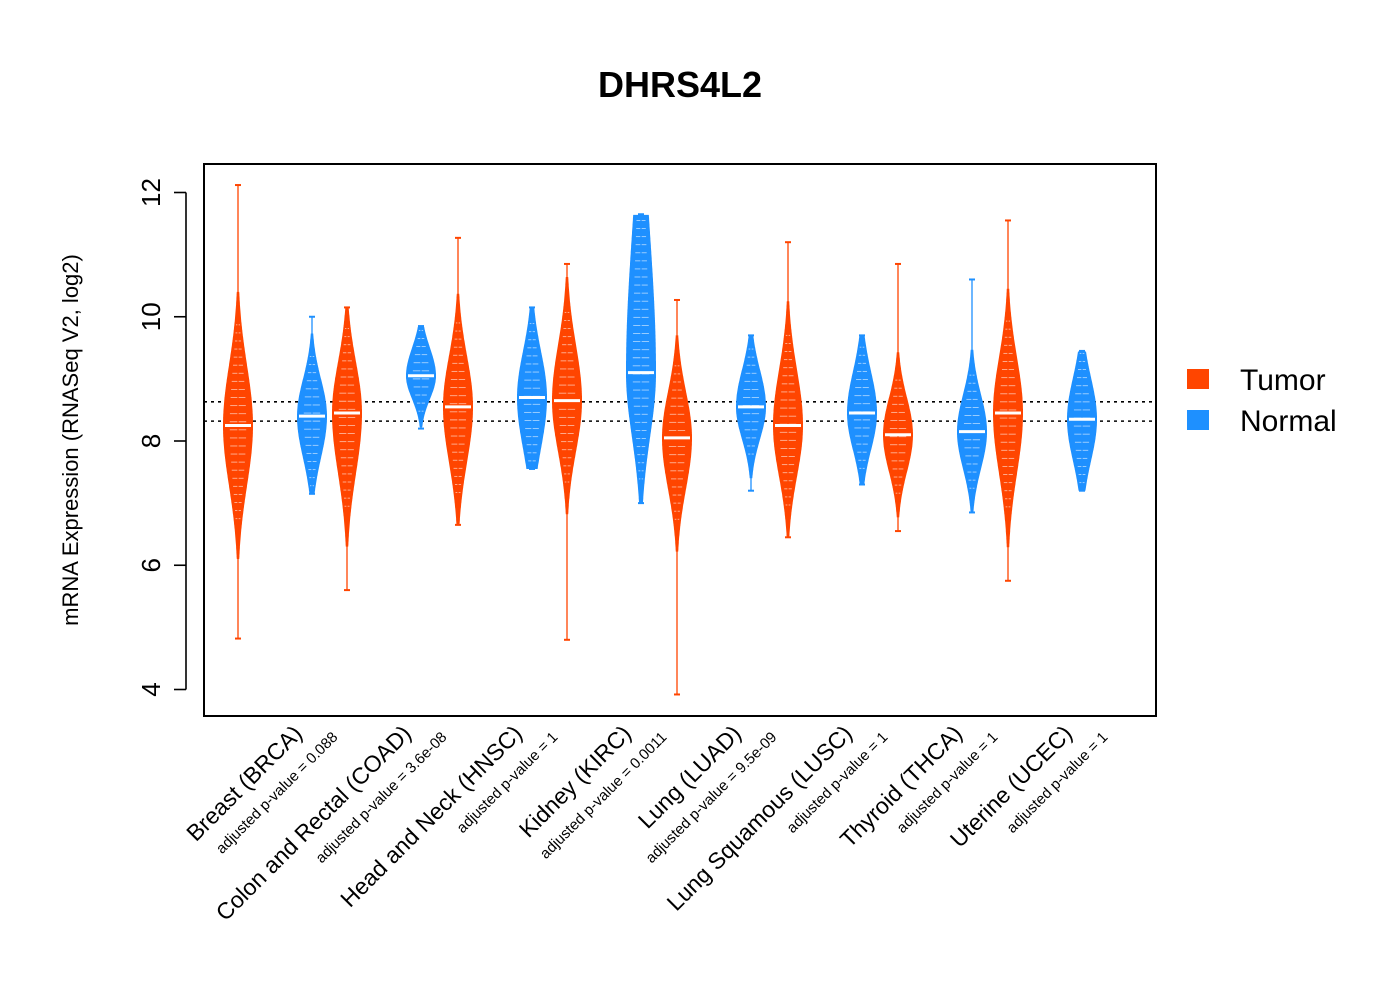 The width and height of the screenshot is (1400, 1005). I want to click on legend-swatch-tumor, so click(1198, 379).